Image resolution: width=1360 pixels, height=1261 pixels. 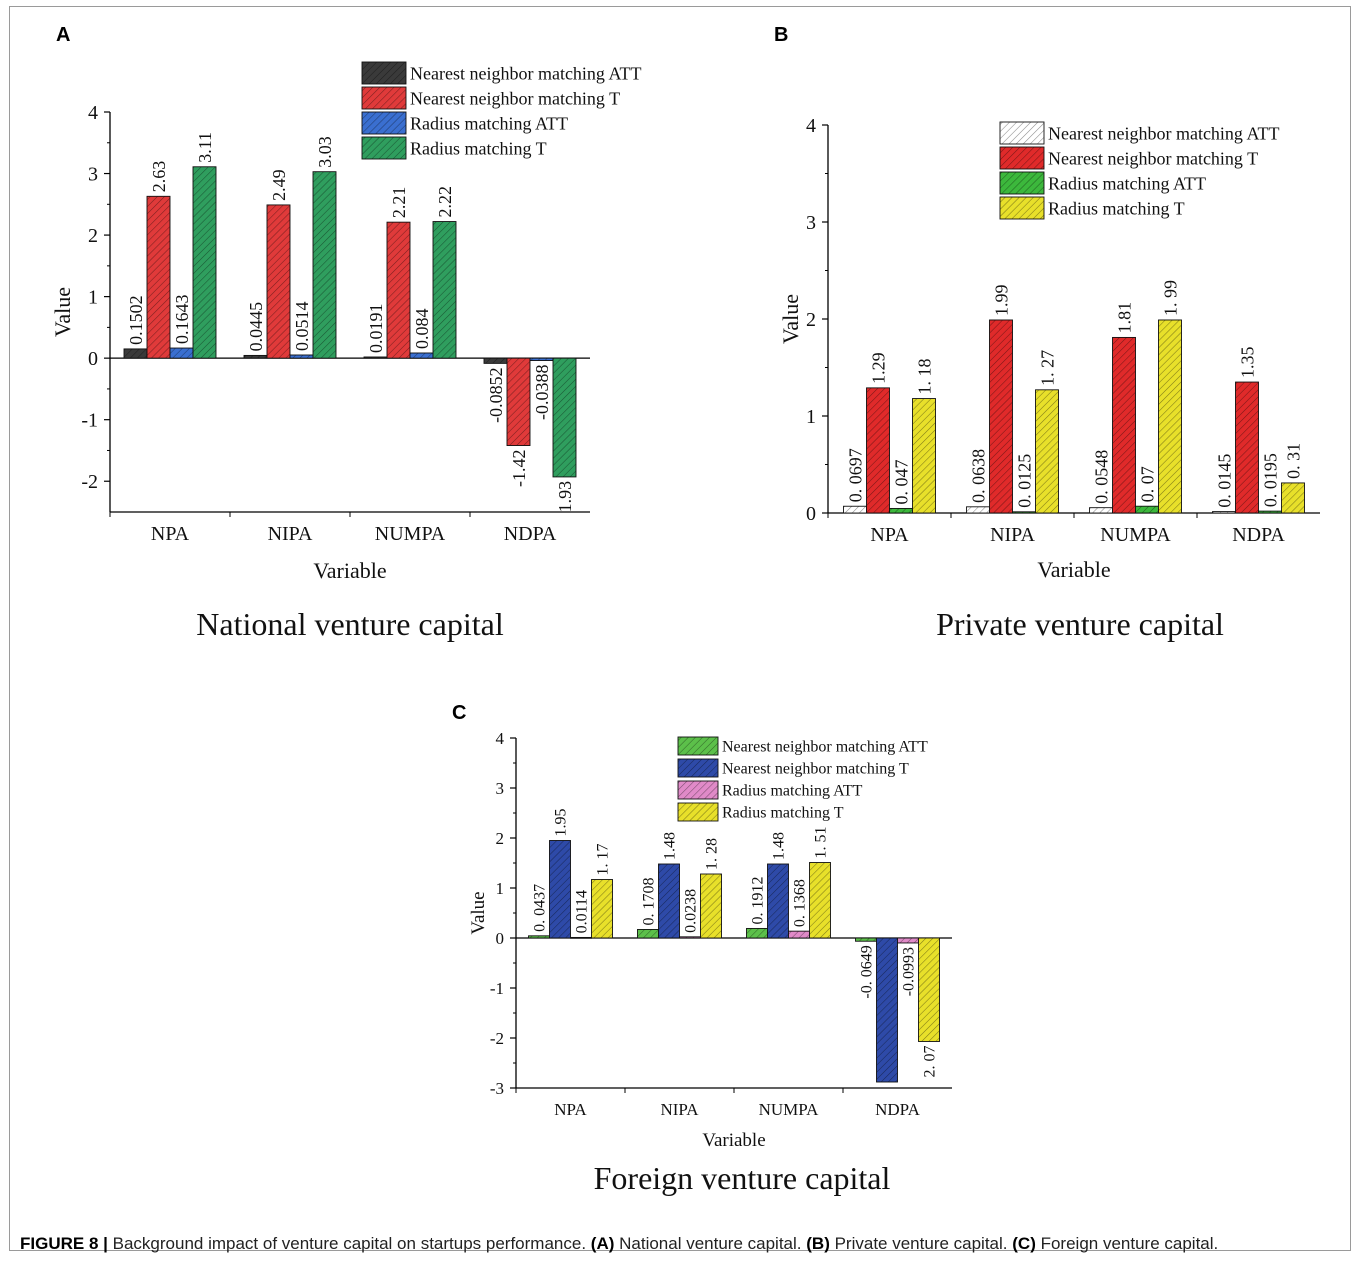 I want to click on data-label-radius-matching-t-npa: 1. 18, so click(x=924, y=377).